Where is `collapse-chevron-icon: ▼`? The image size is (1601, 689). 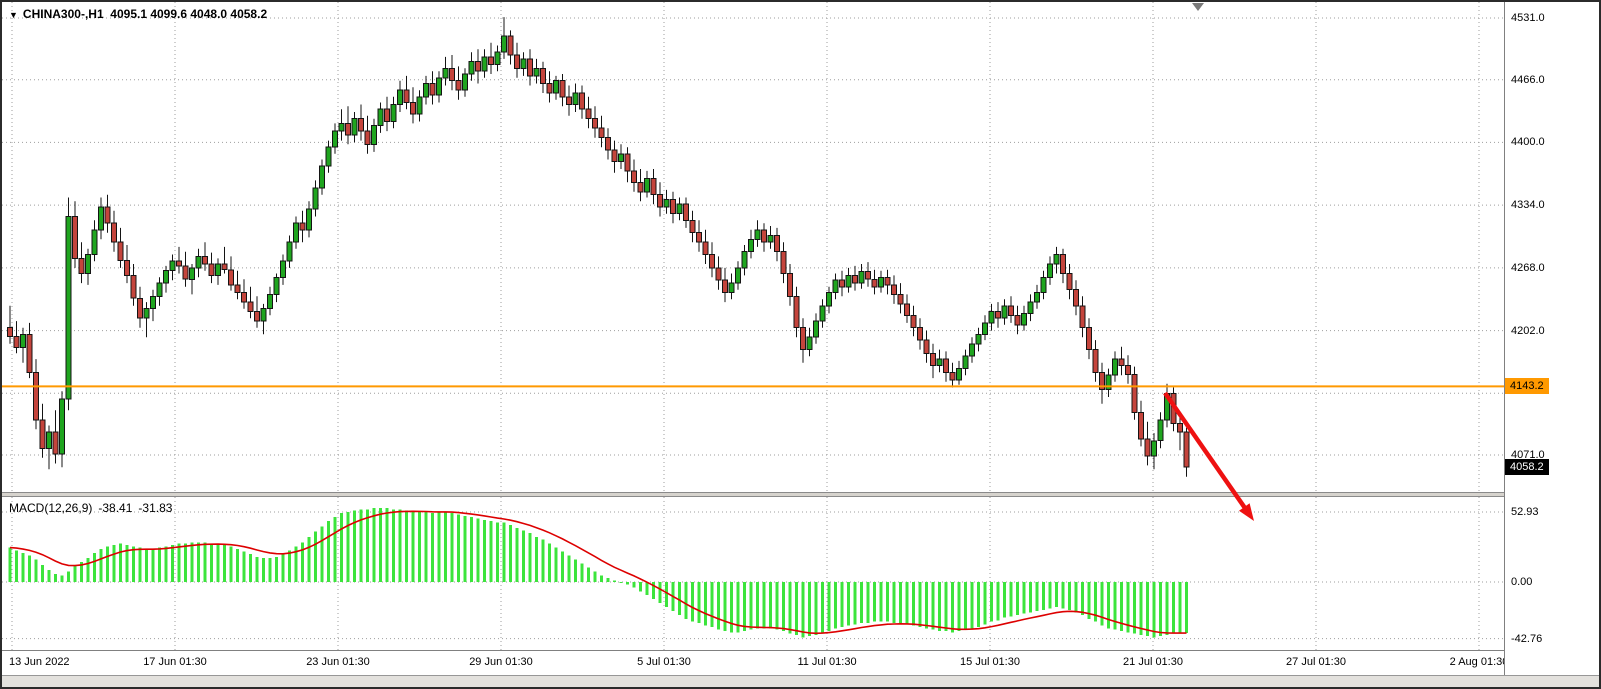
collapse-chevron-icon: ▼ is located at coordinates (13, 15).